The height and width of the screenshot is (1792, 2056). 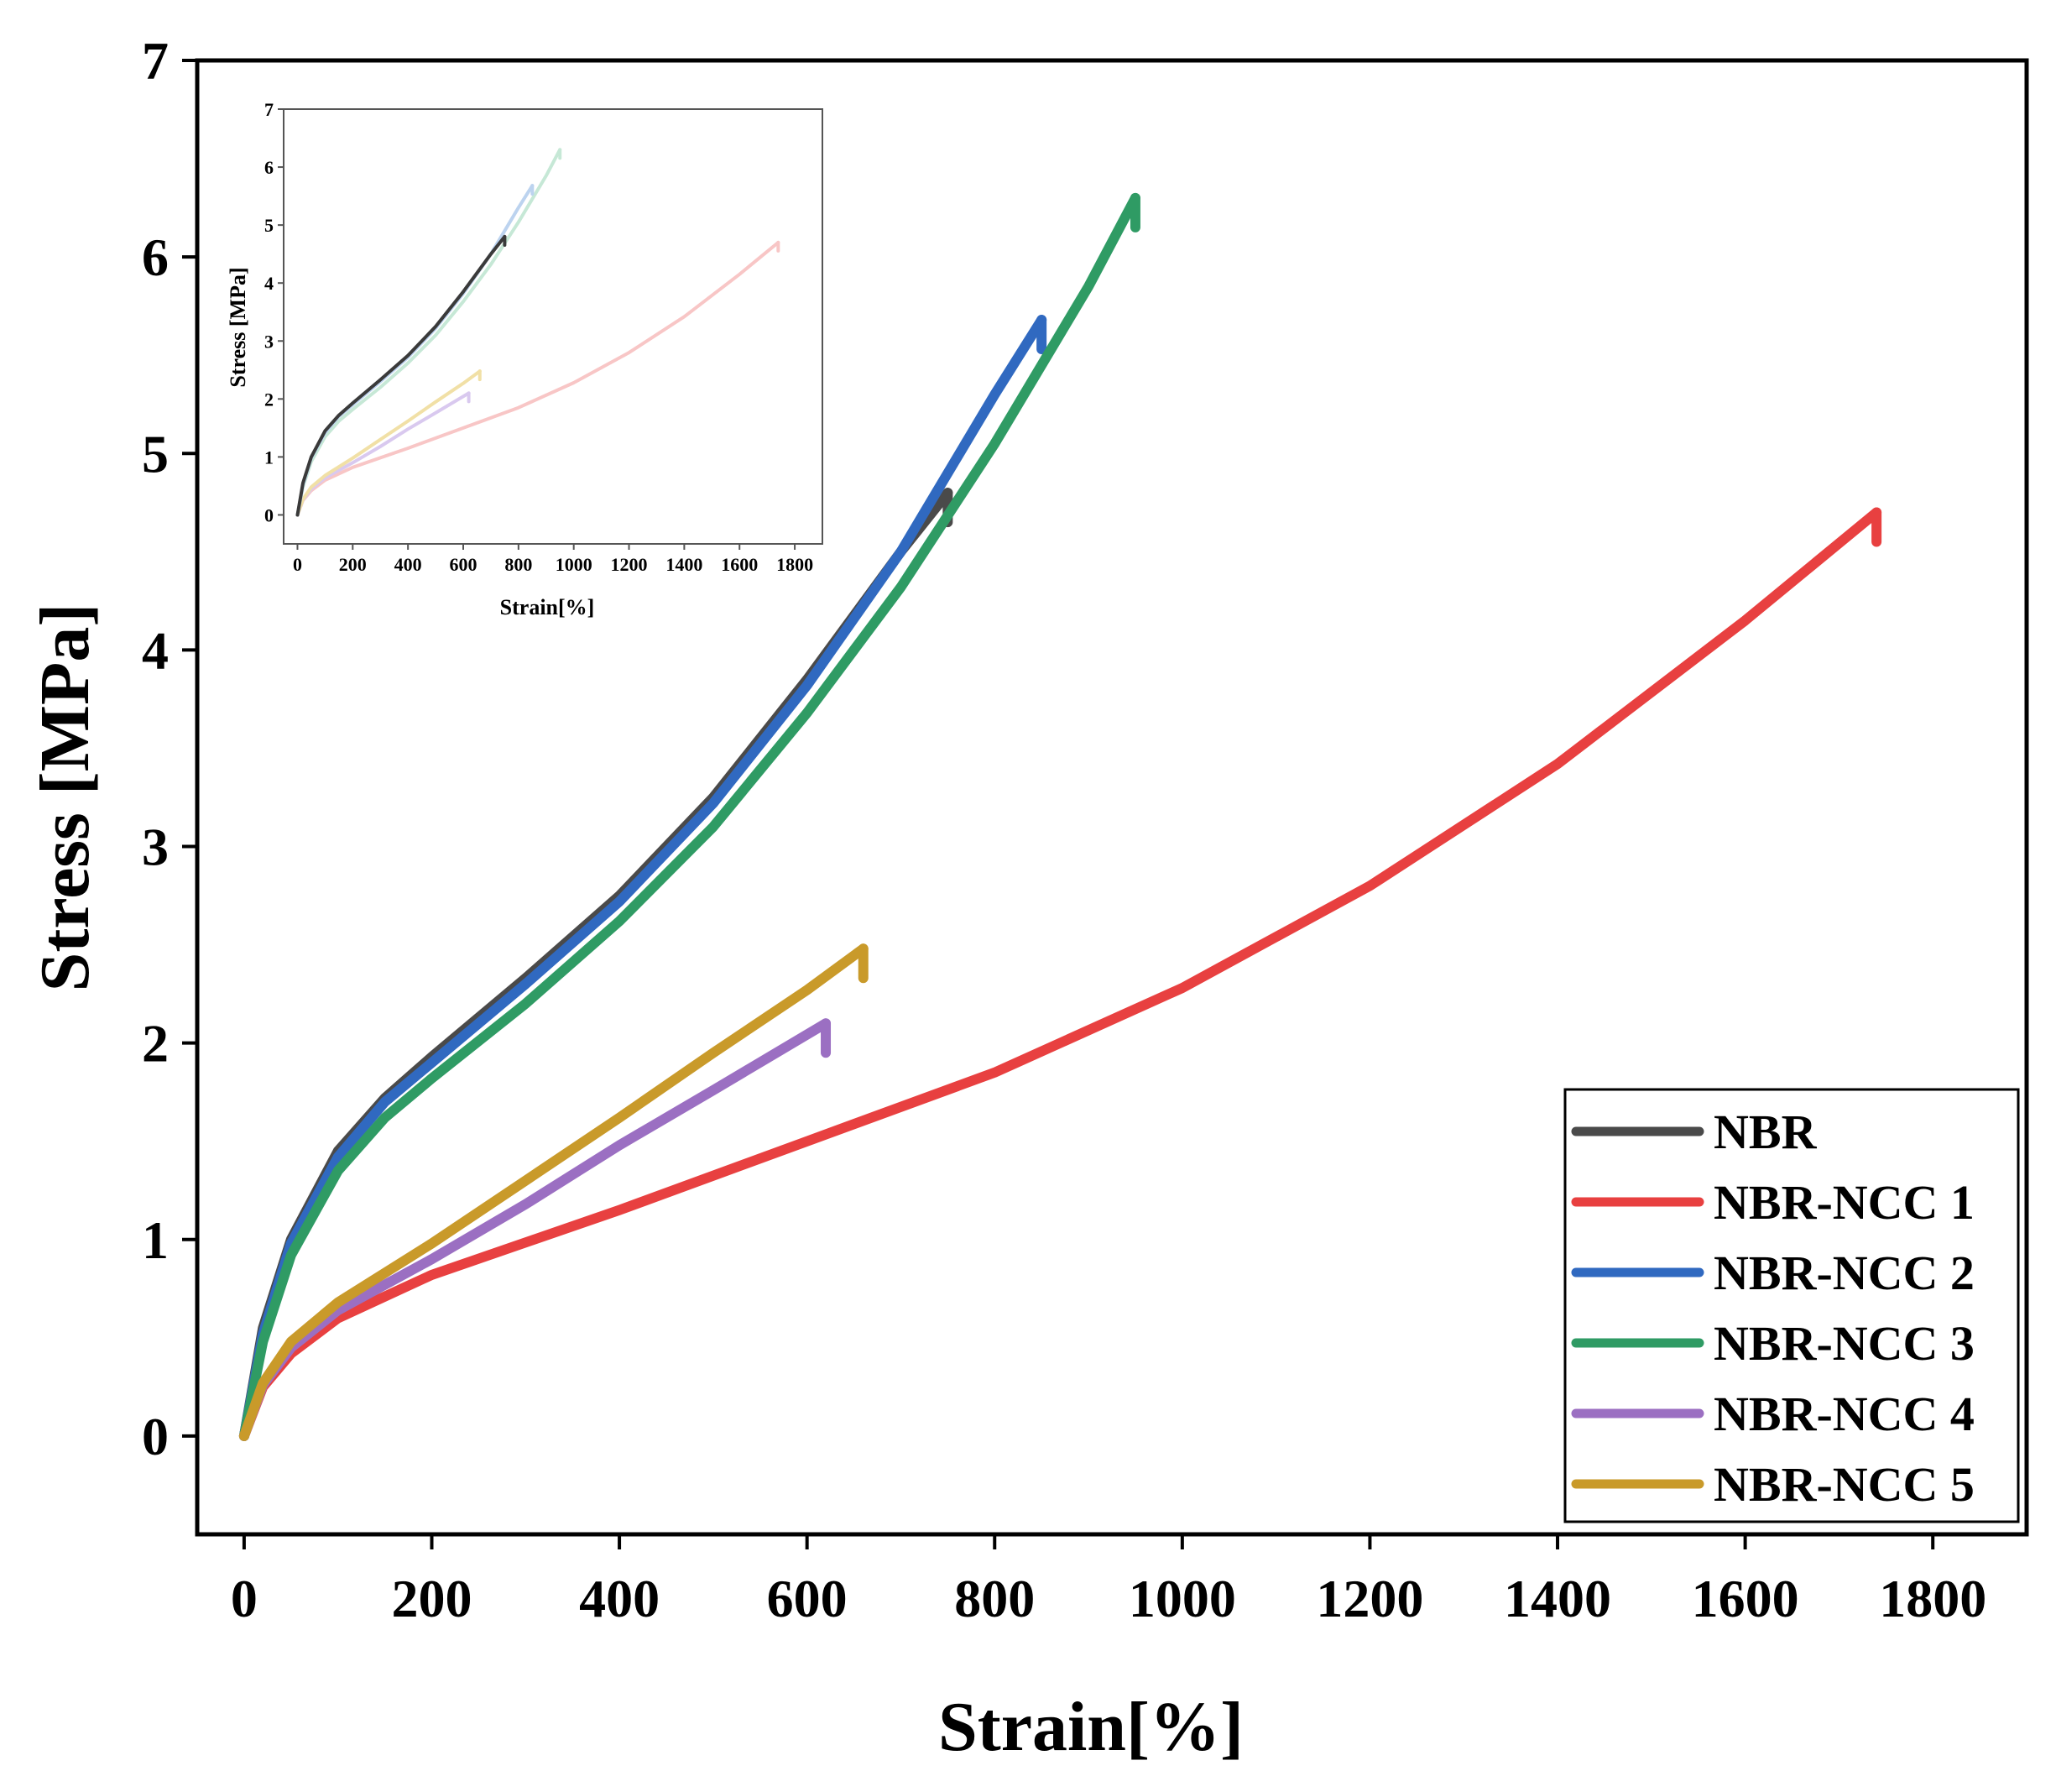 I want to click on inset-x-ticks: 0 200 400 600 800 1000 1200 1400 1600 1800, so click(x=553, y=559).